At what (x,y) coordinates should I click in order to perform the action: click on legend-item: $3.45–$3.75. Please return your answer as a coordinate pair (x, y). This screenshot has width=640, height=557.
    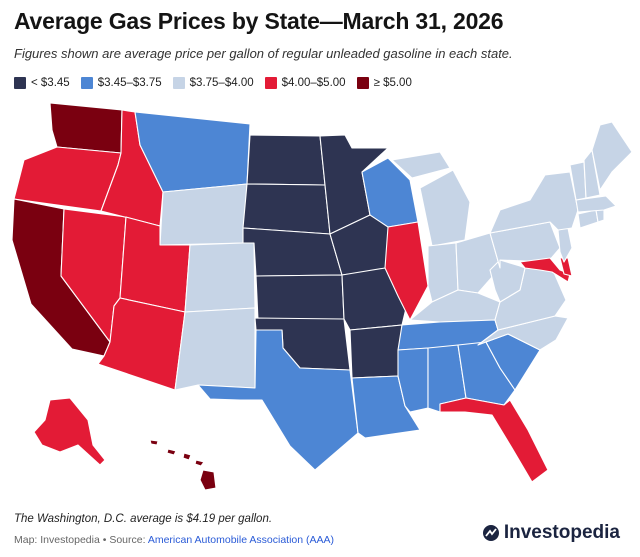
    Looking at the image, I should click on (121, 83).